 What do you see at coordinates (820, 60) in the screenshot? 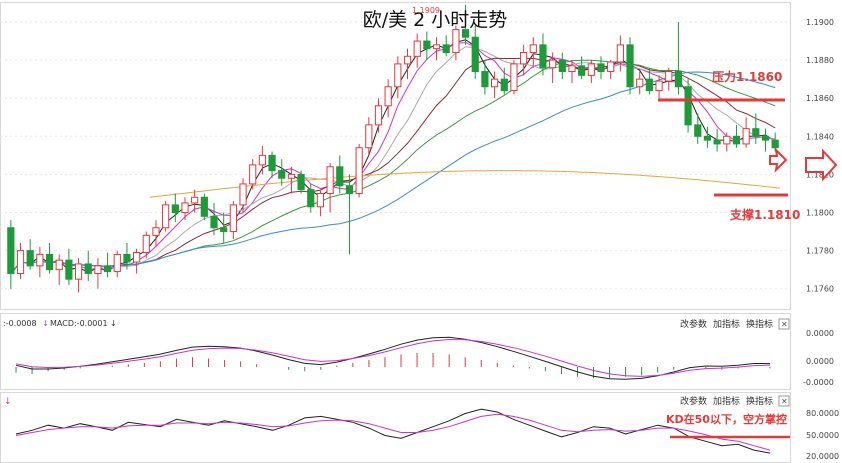
I see `price-tick: 1.1880` at bounding box center [820, 60].